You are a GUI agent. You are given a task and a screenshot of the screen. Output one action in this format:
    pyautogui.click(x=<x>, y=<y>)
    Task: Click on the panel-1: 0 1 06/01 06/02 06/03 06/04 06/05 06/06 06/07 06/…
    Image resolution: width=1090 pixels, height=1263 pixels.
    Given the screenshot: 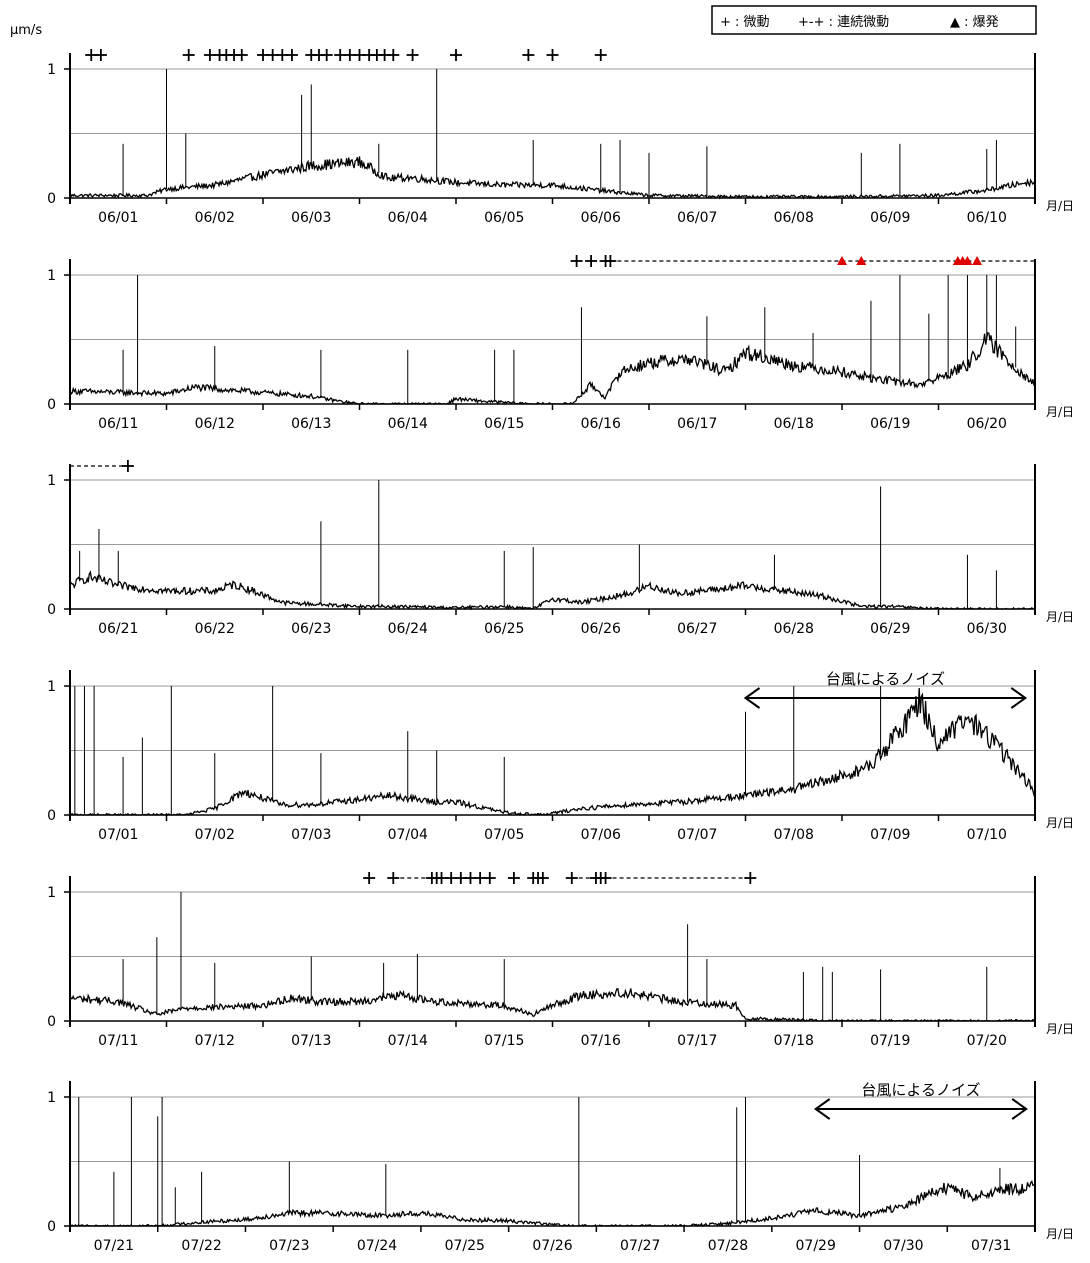 What is the action you would take?
    pyautogui.click(x=560, y=137)
    